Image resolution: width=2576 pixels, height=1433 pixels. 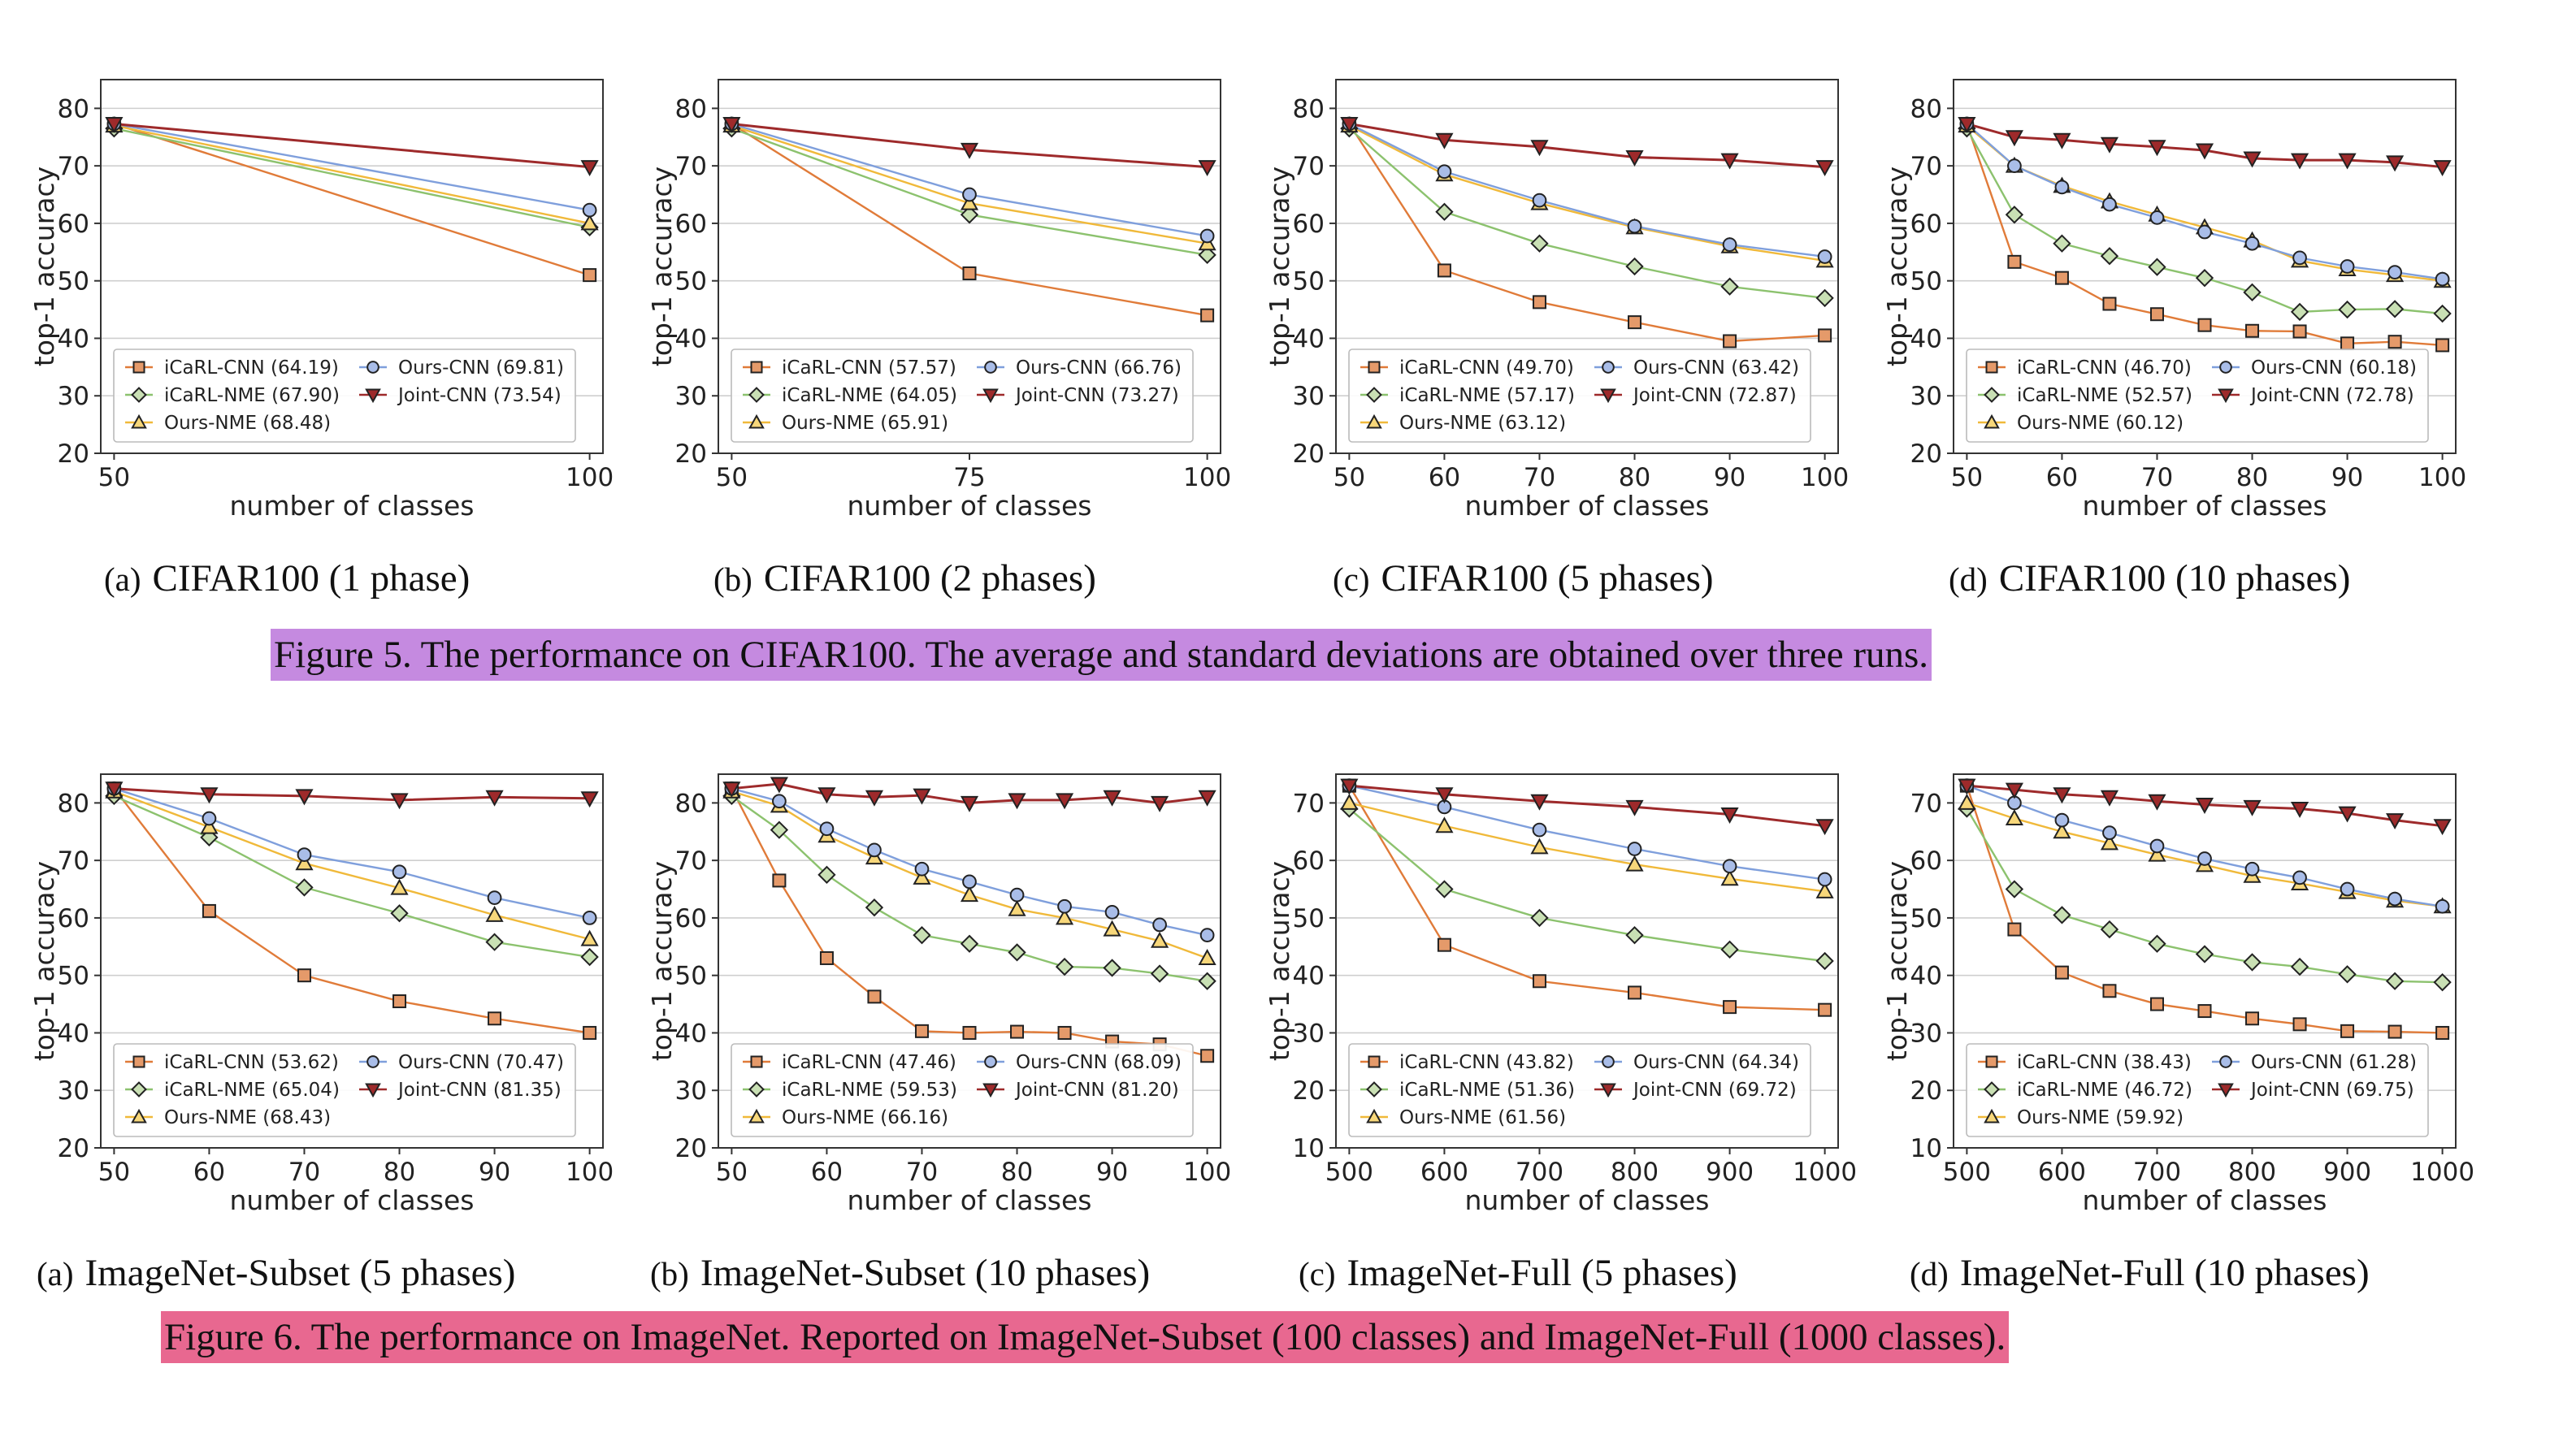 What do you see at coordinates (1609, 1061) in the screenshot?
I see `legend-marker-ours-cnn` at bounding box center [1609, 1061].